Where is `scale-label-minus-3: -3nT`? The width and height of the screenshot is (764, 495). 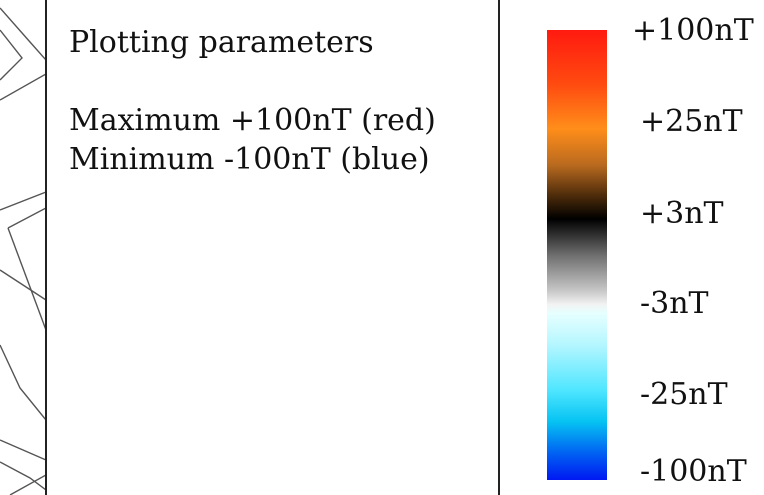
scale-label-minus-3: -3nT is located at coordinates (674, 303).